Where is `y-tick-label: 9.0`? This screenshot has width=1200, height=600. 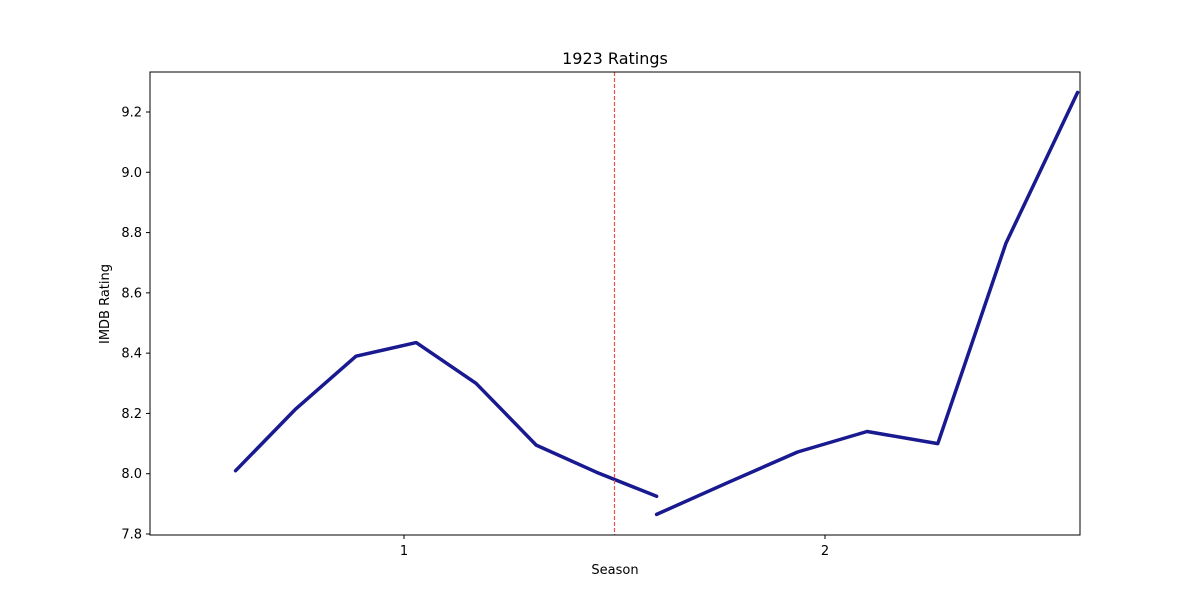
y-tick-label: 9.0 is located at coordinates (131, 173).